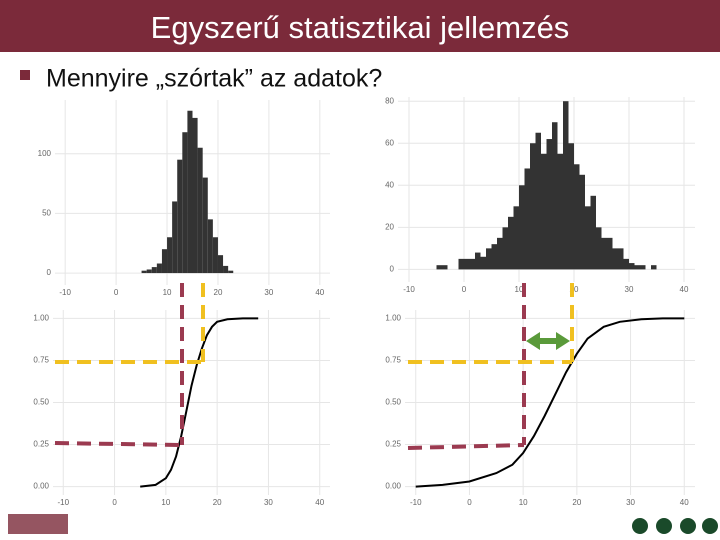 The height and width of the screenshot is (540, 720). I want to click on guide, so click(466, 446).